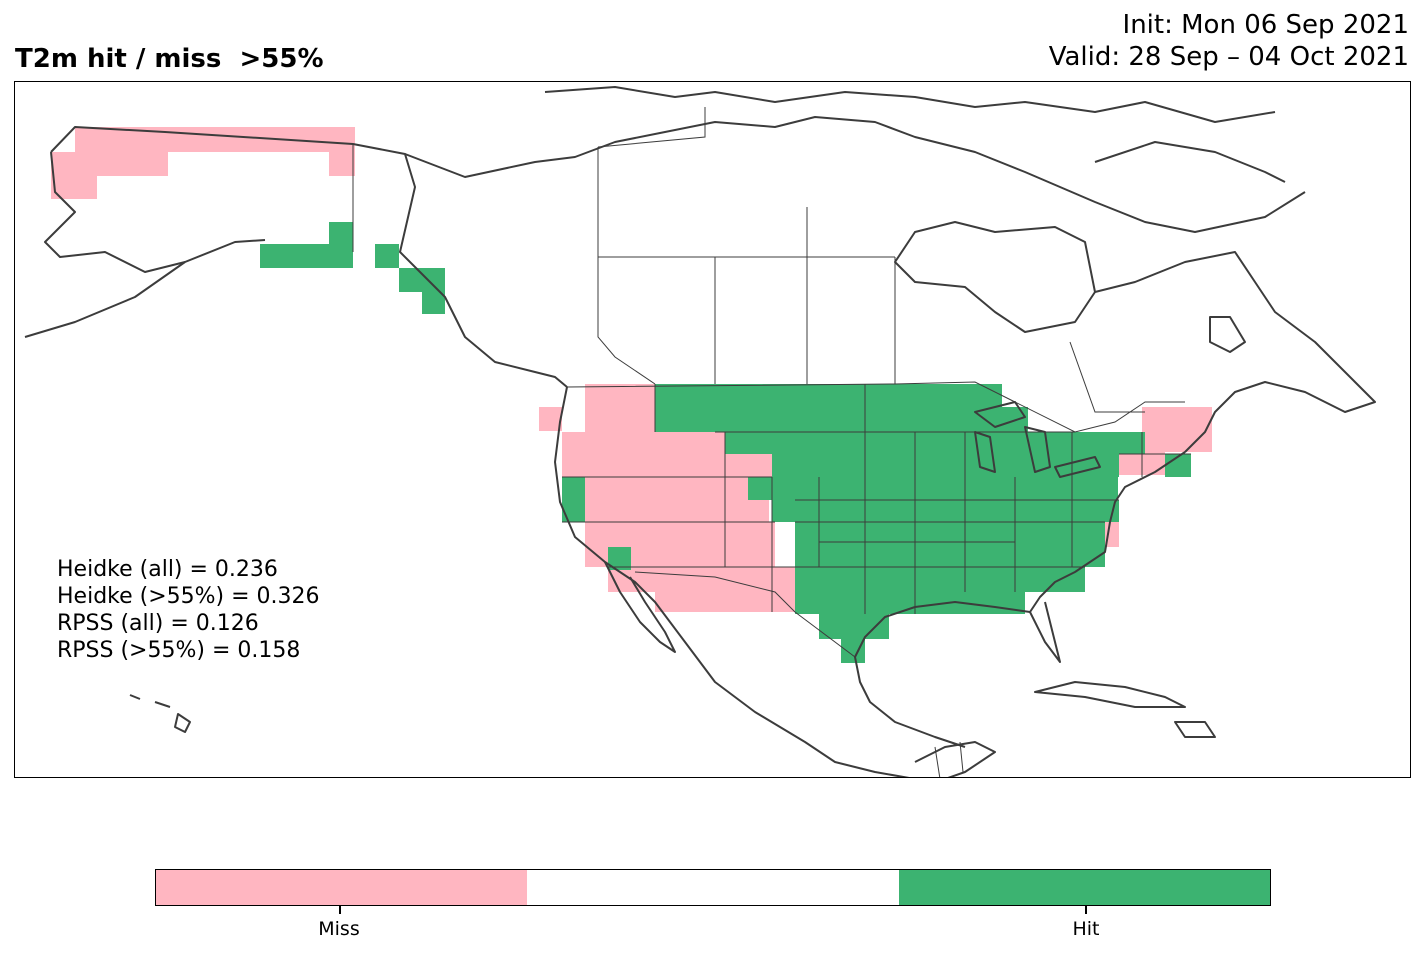 Image resolution: width=1425 pixels, height=956 pixels. Describe the element at coordinates (339, 929) in the screenshot. I see `colorbar-label-miss: Miss` at that location.